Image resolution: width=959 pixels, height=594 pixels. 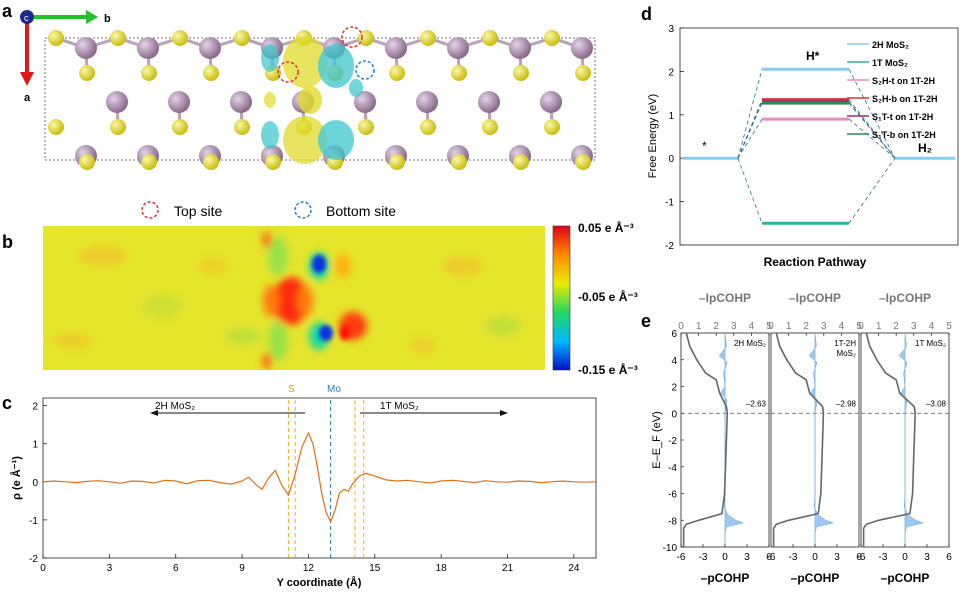 I want to click on x-tick-label: 0, so click(x=43, y=568).